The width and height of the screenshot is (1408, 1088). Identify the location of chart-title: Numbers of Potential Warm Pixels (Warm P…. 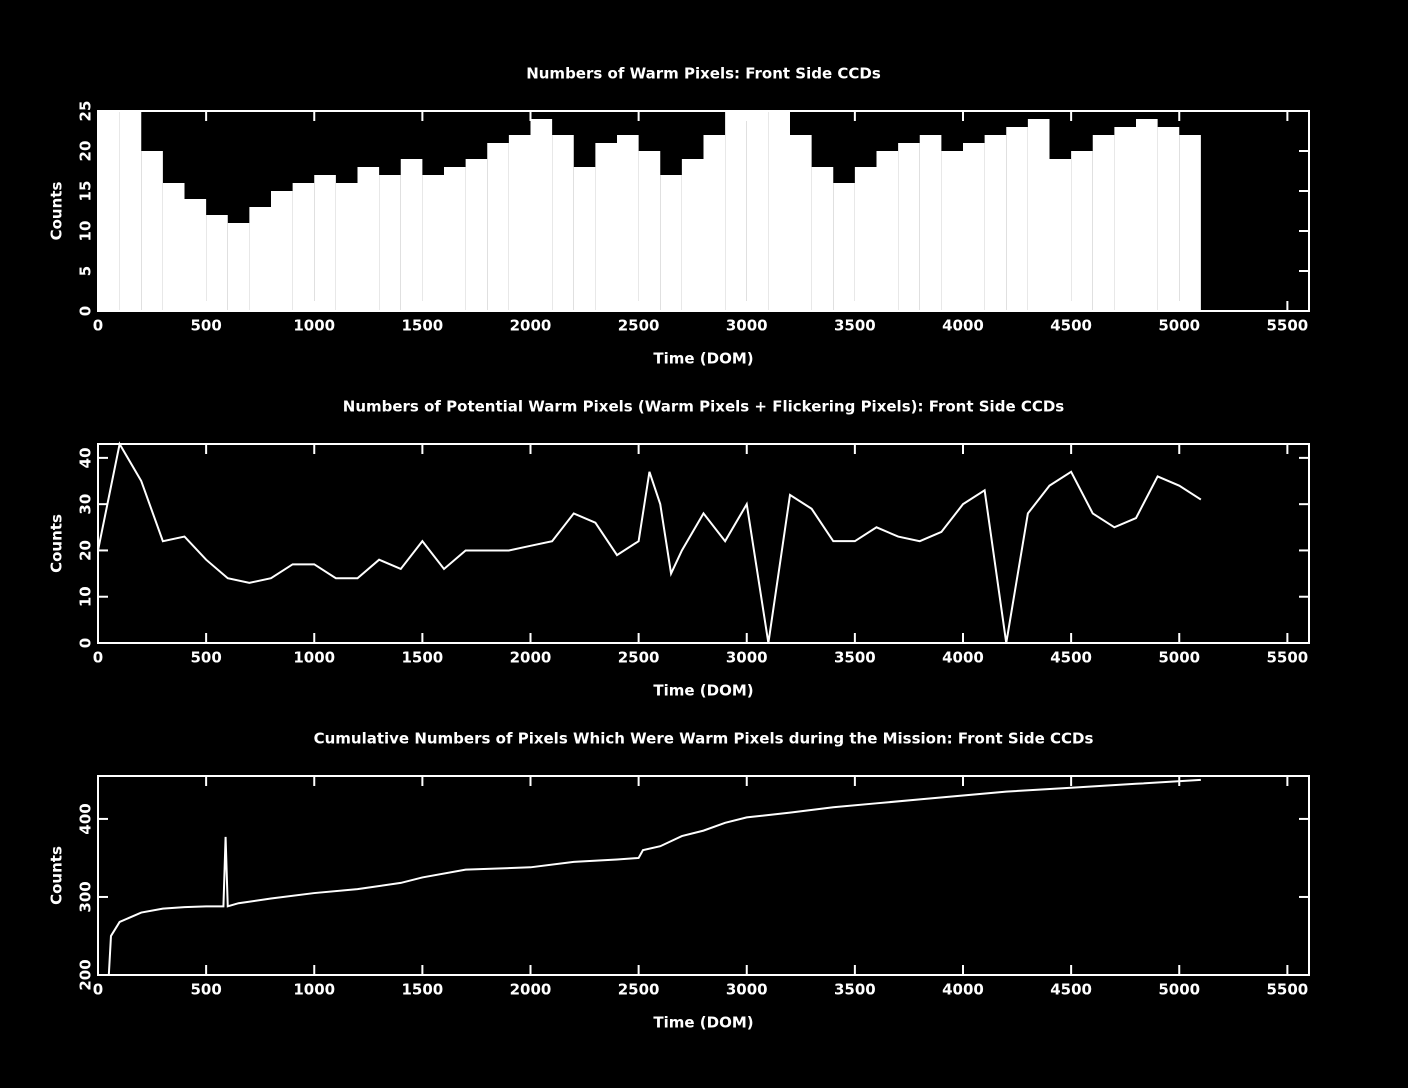
(704, 407).